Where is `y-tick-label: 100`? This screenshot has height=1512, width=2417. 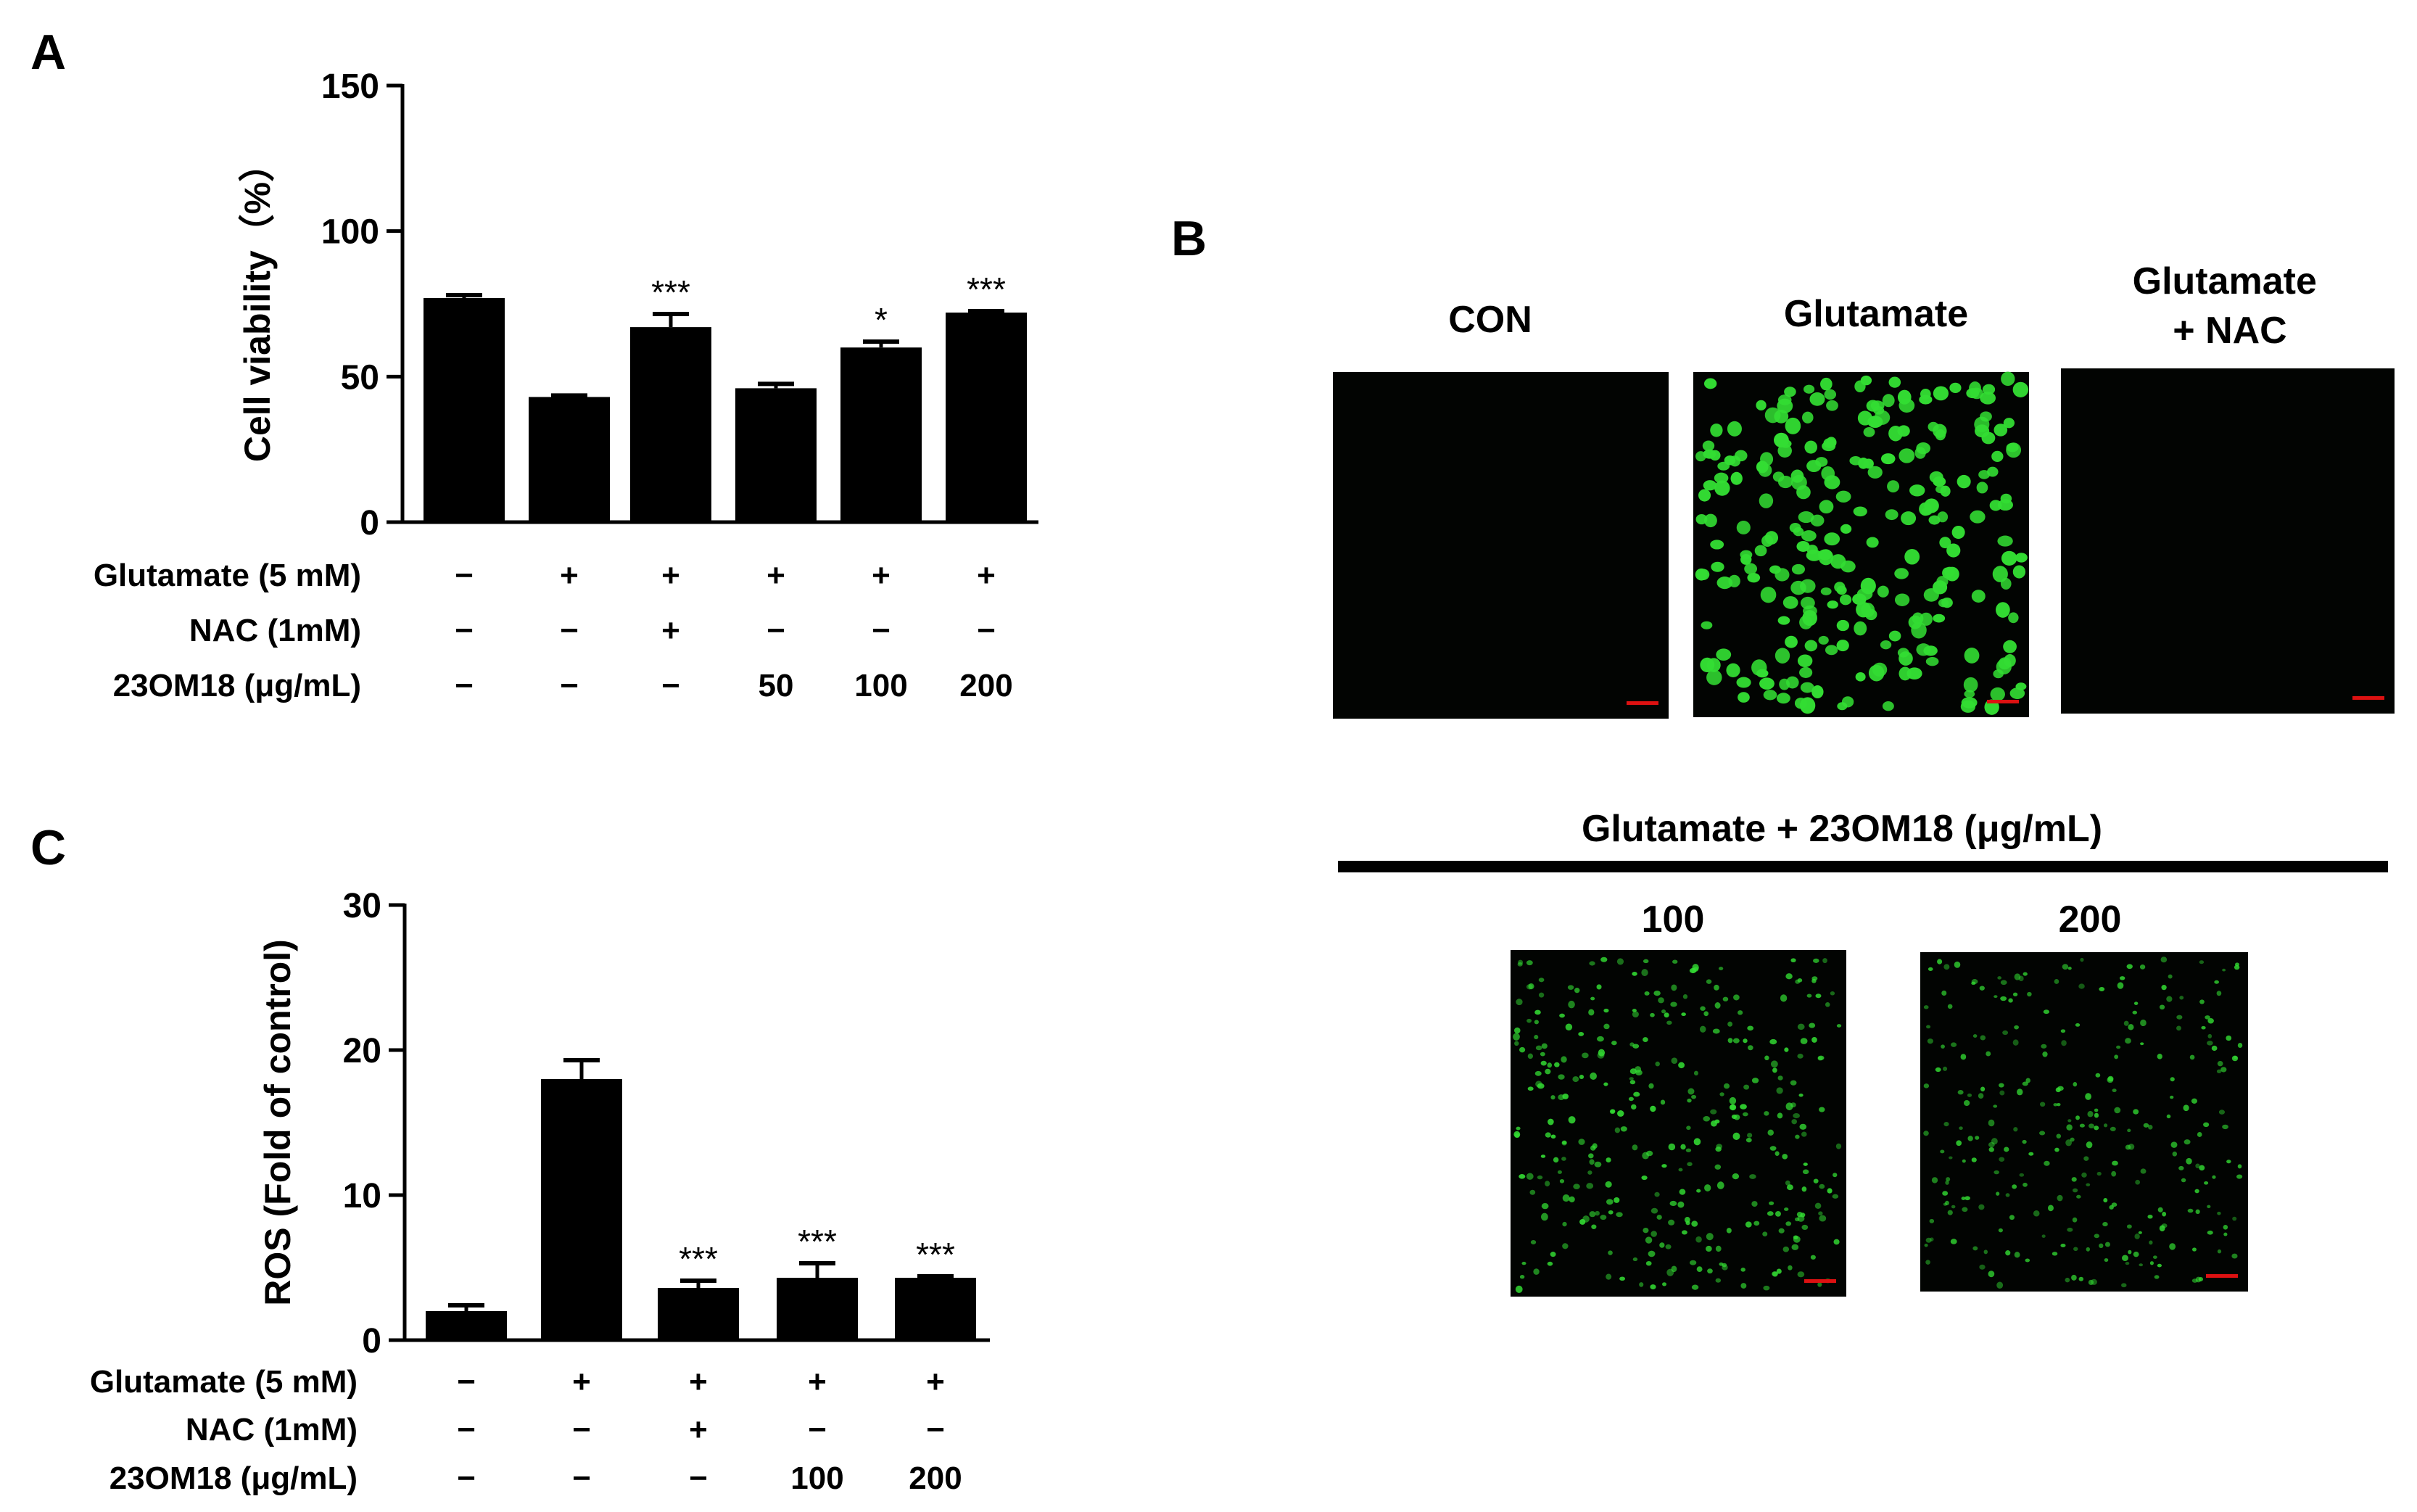
y-tick-label: 100 is located at coordinates (350, 232).